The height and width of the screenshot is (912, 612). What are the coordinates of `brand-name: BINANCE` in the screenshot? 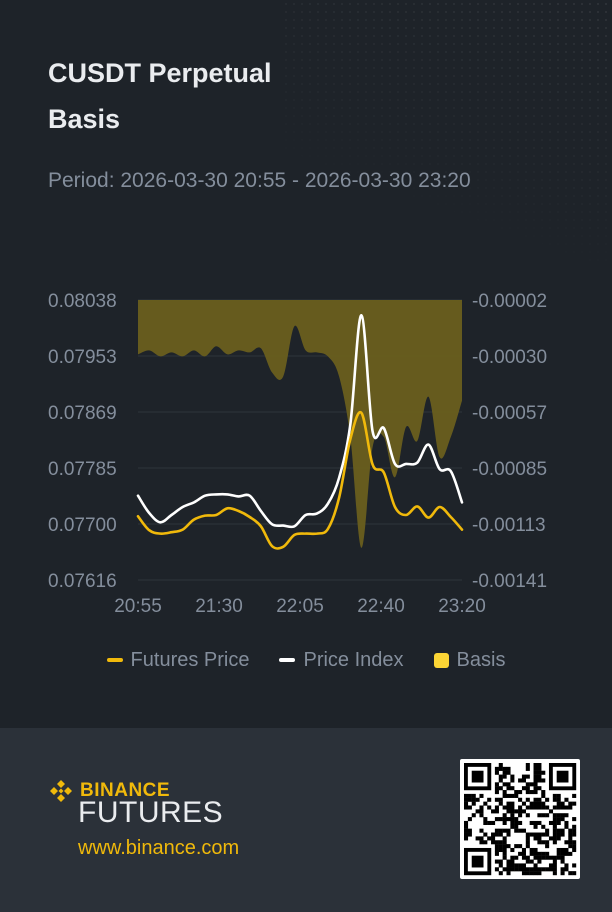 It's located at (125, 790).